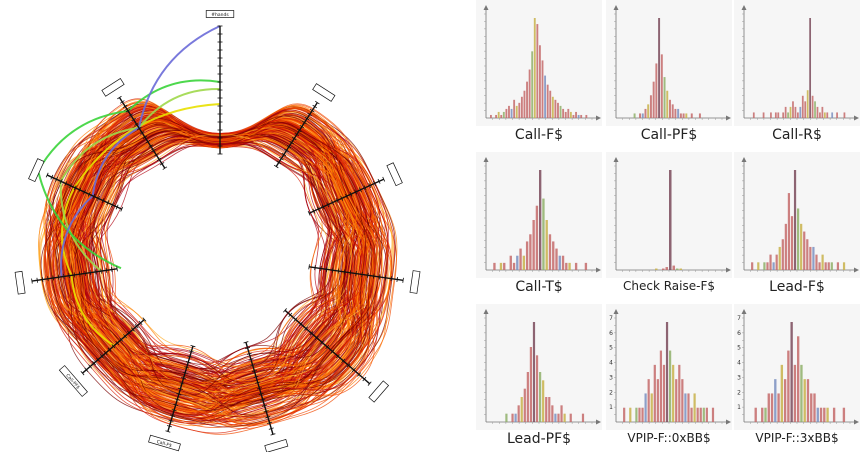 This screenshot has height=454, width=865. What do you see at coordinates (611, 348) in the screenshot?
I see `y-tick-label: 5` at bounding box center [611, 348].